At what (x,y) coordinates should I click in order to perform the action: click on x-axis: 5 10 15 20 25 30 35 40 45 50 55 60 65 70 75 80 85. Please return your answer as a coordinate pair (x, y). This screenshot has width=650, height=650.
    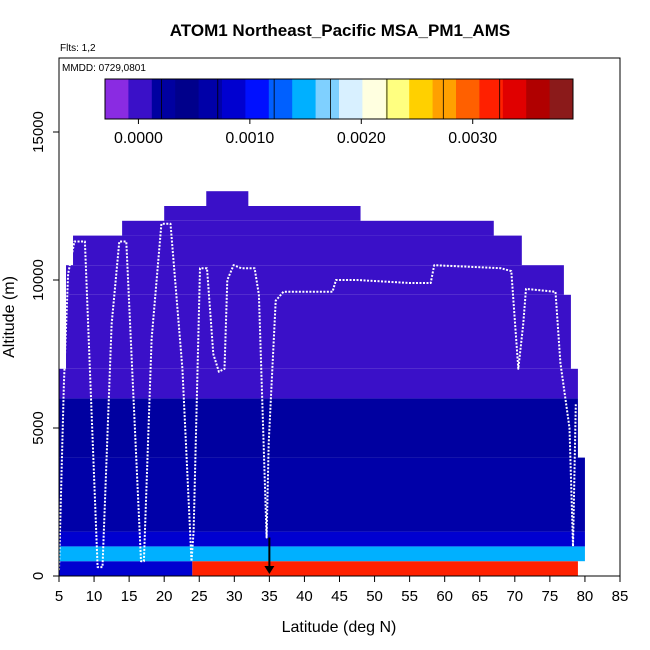
    Looking at the image, I should click on (342, 590).